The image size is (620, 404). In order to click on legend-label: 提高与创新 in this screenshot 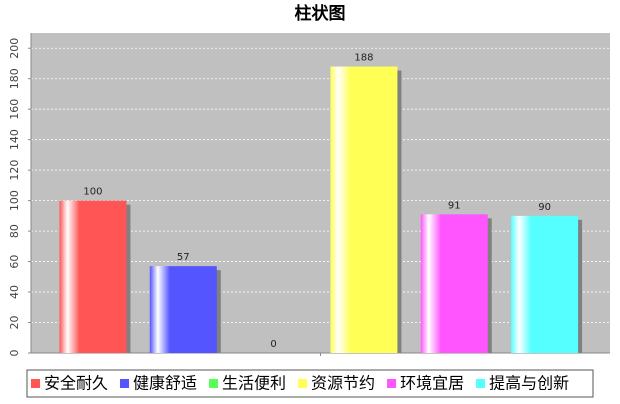, I will do `click(529, 383)`.